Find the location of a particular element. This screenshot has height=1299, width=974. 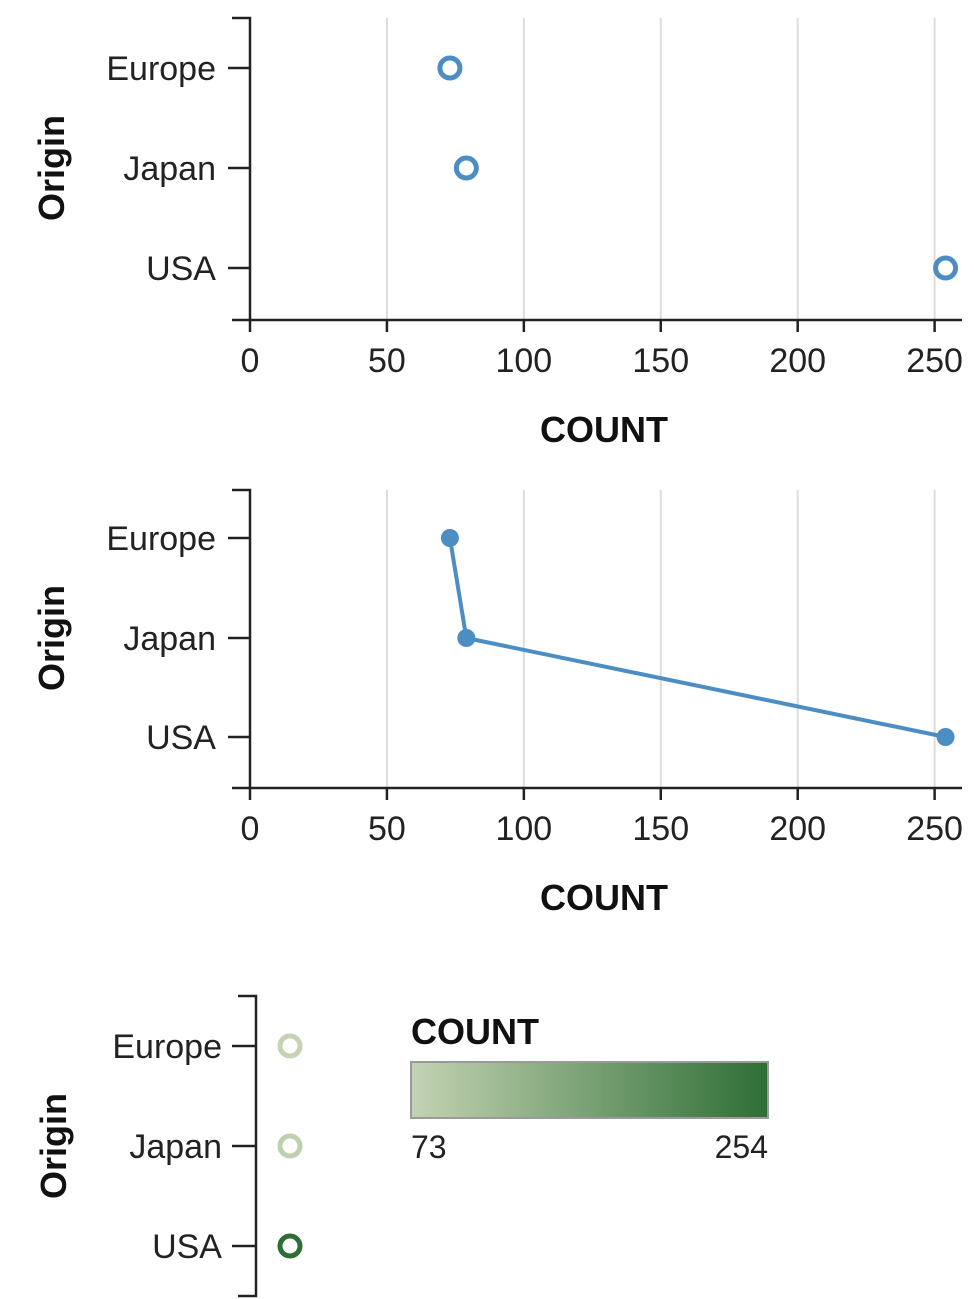

data-line is located at coordinates (697, 637).